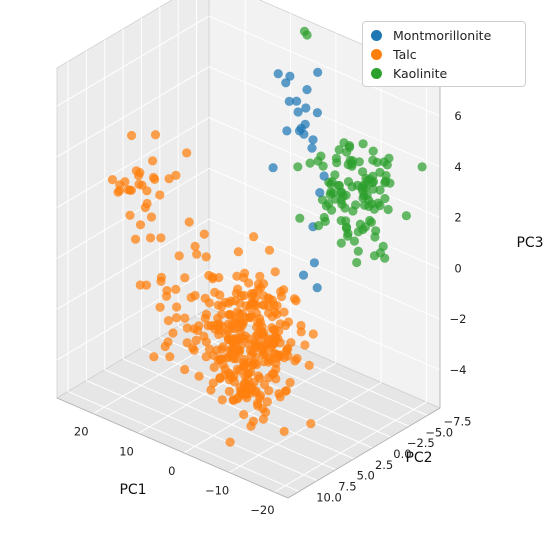  What do you see at coordinates (439, 432) in the screenshot?
I see `y-tick-label: −5.0` at bounding box center [439, 432].